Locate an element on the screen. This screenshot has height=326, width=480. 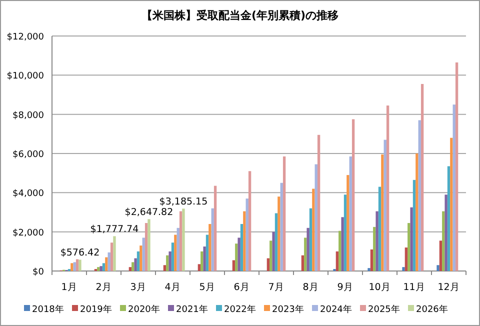
x-tick-label: 12月 is located at coordinates (449, 287).